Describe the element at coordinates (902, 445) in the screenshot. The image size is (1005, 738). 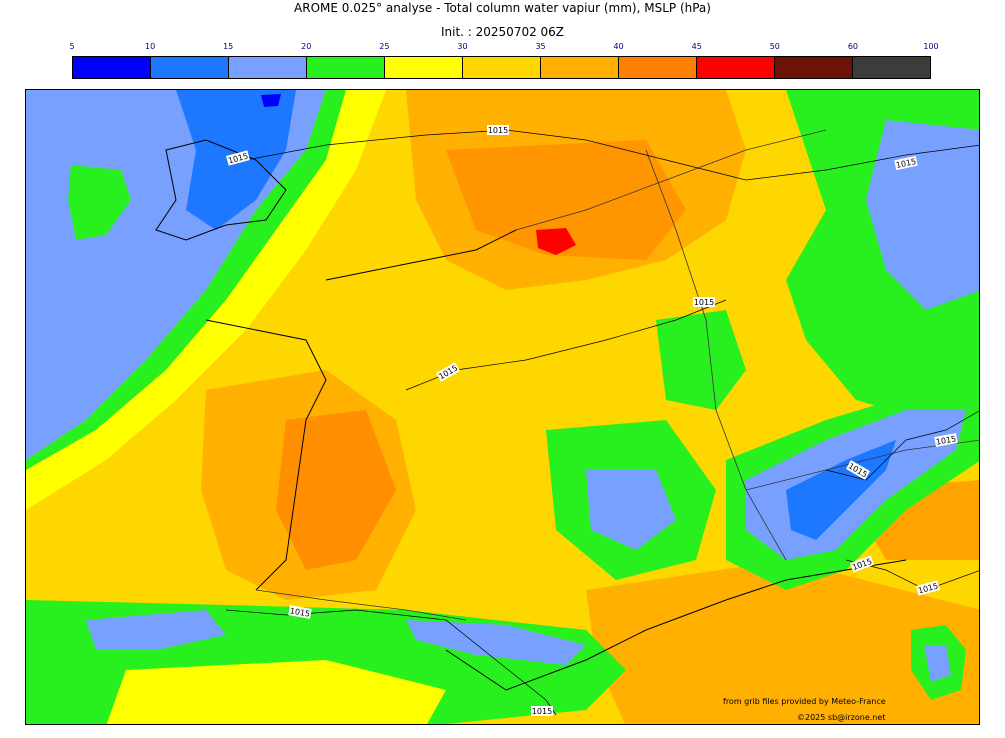
I see `isobar-1015-alps` at that location.